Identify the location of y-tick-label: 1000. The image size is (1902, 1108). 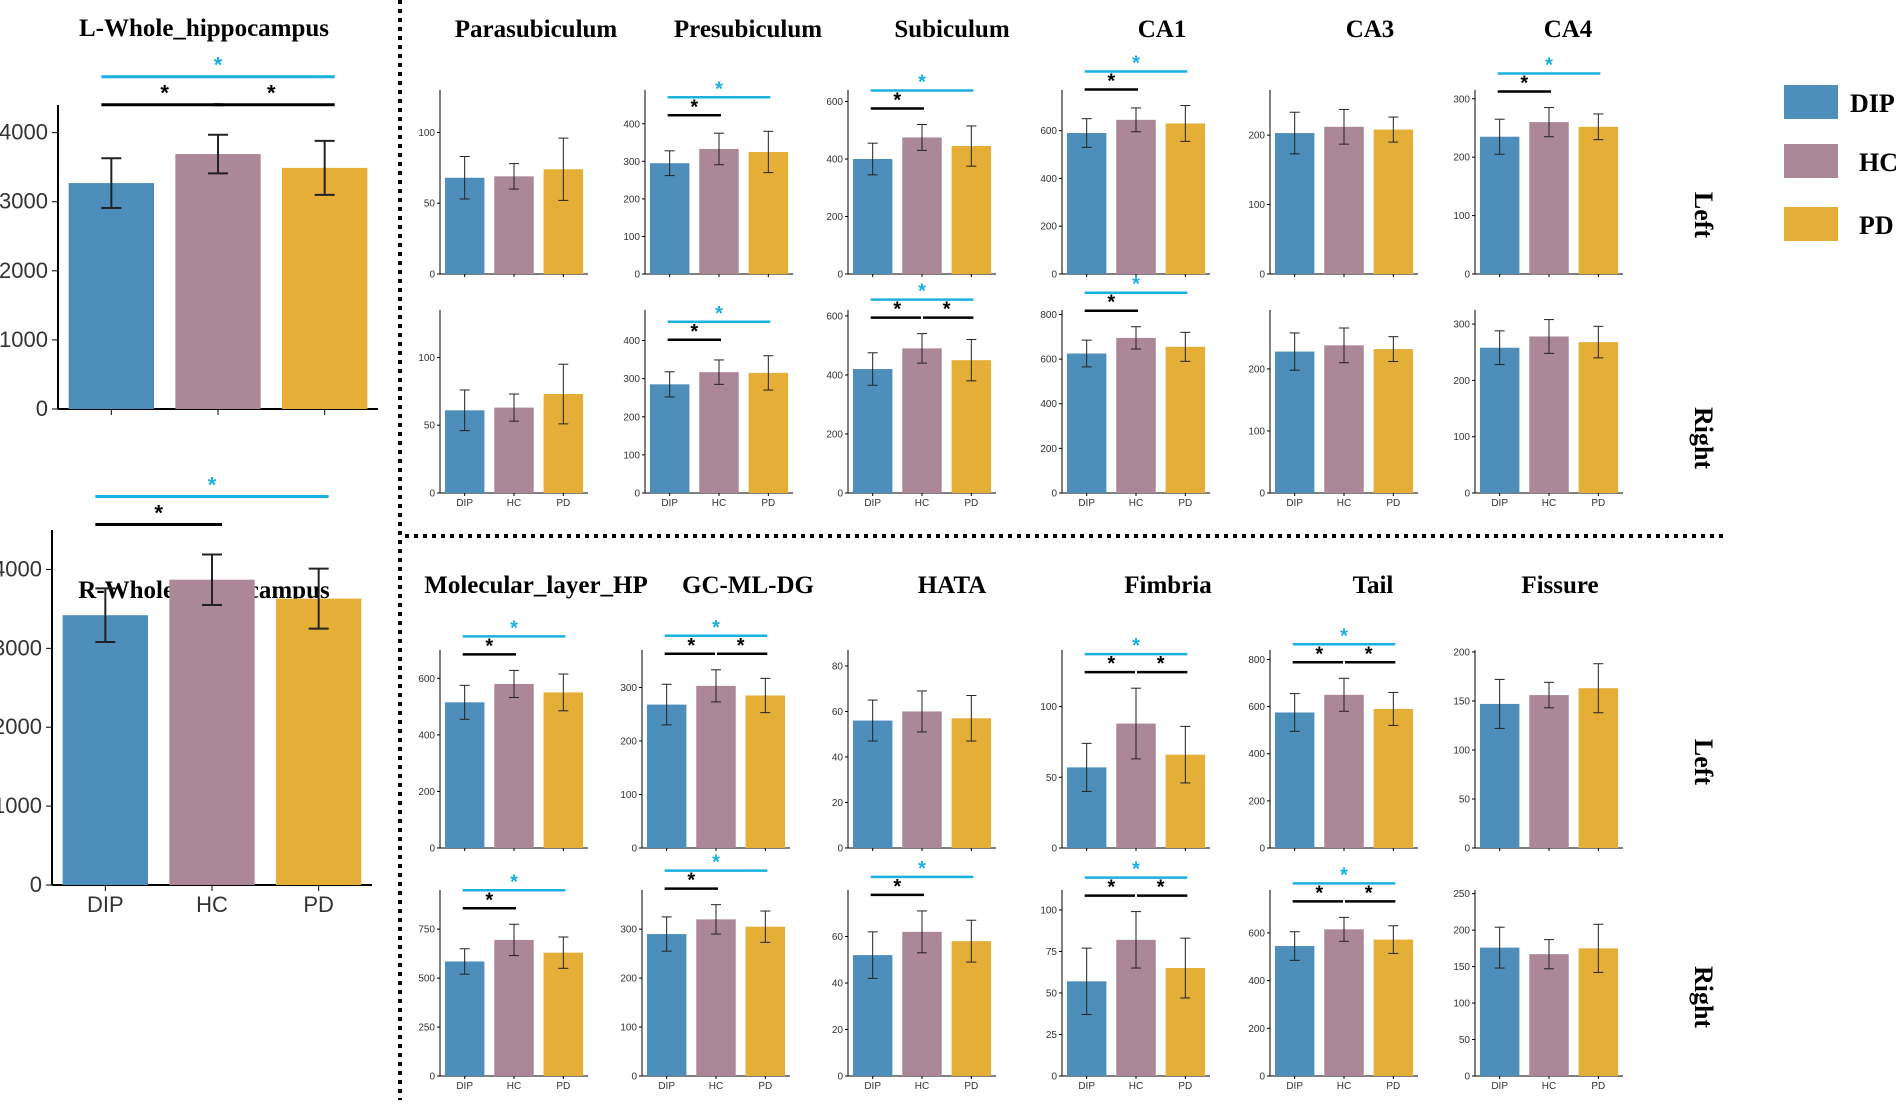
(21, 805).